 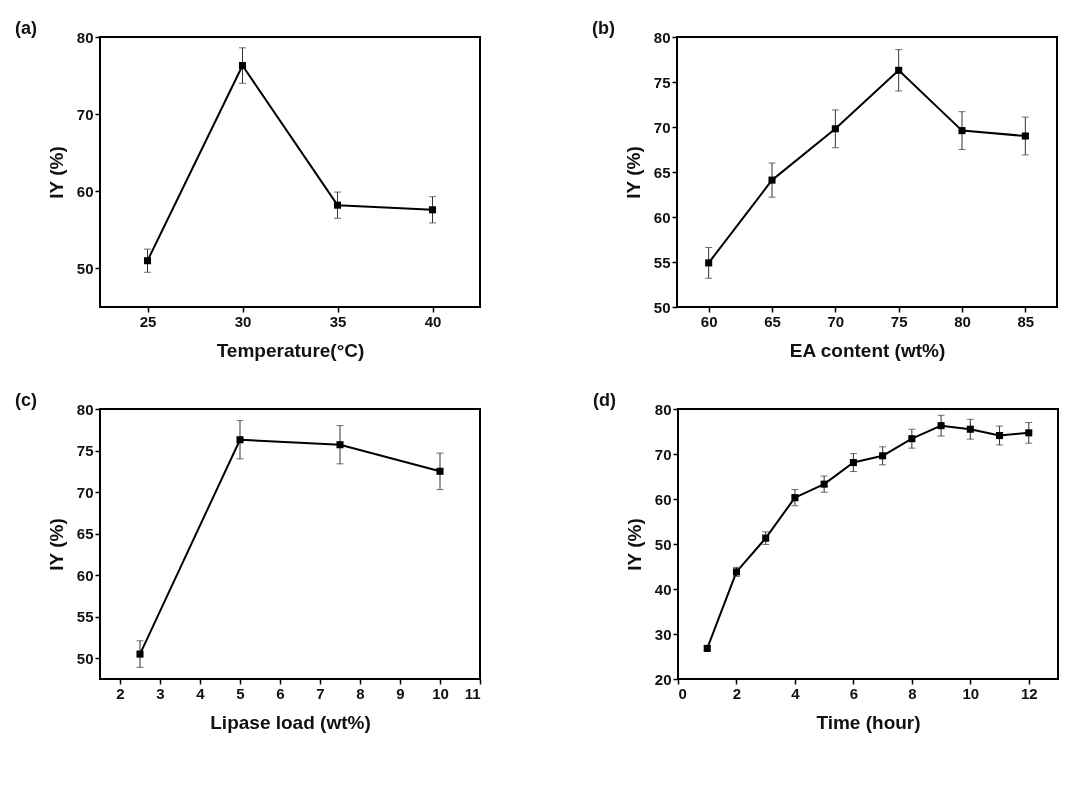 What do you see at coordinates (899, 321) in the screenshot?
I see `x-tick-label: 75` at bounding box center [899, 321].